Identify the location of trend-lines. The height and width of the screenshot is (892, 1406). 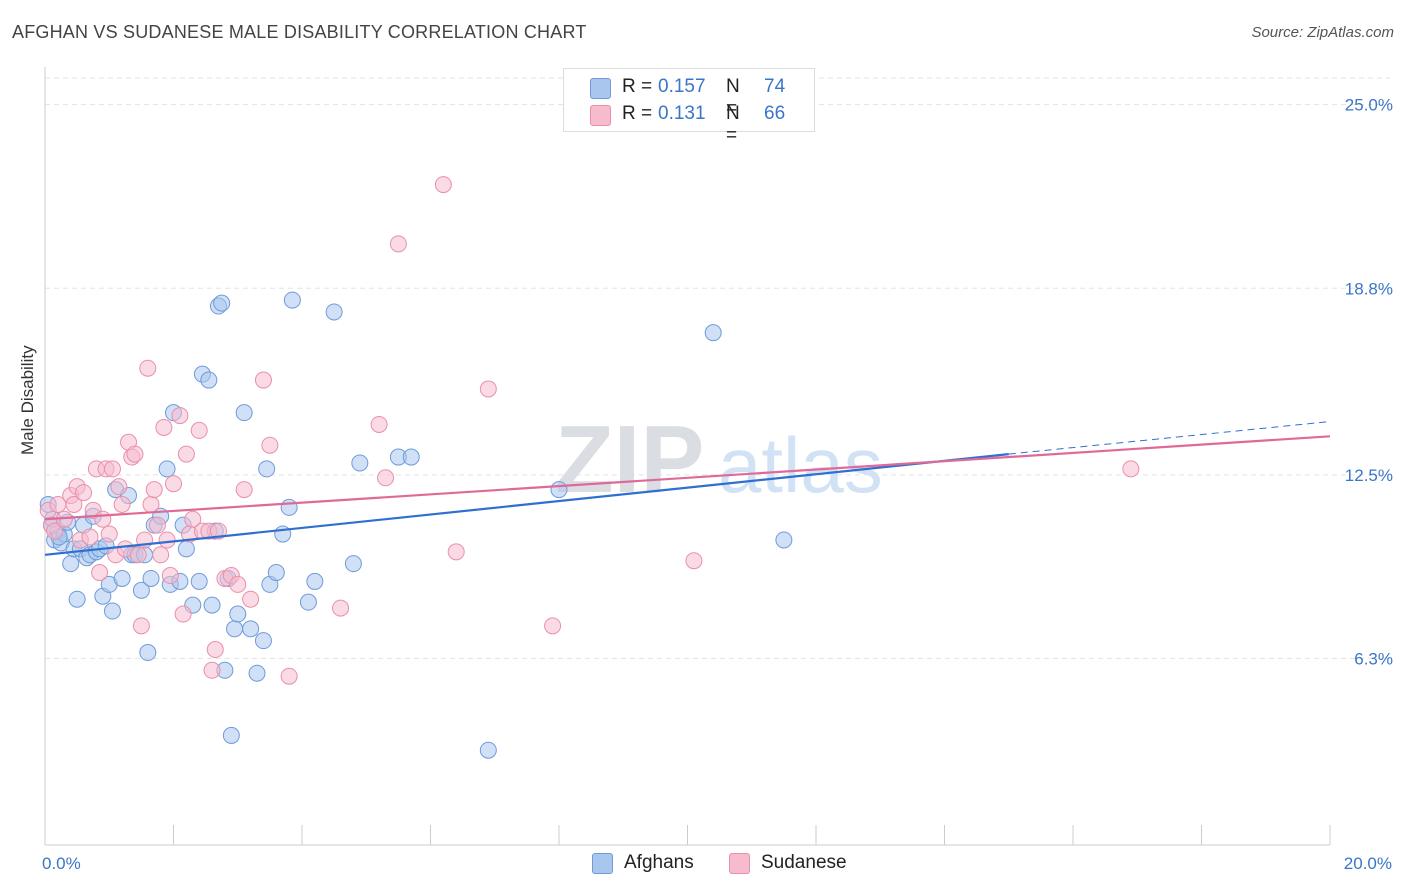
(687, 488).